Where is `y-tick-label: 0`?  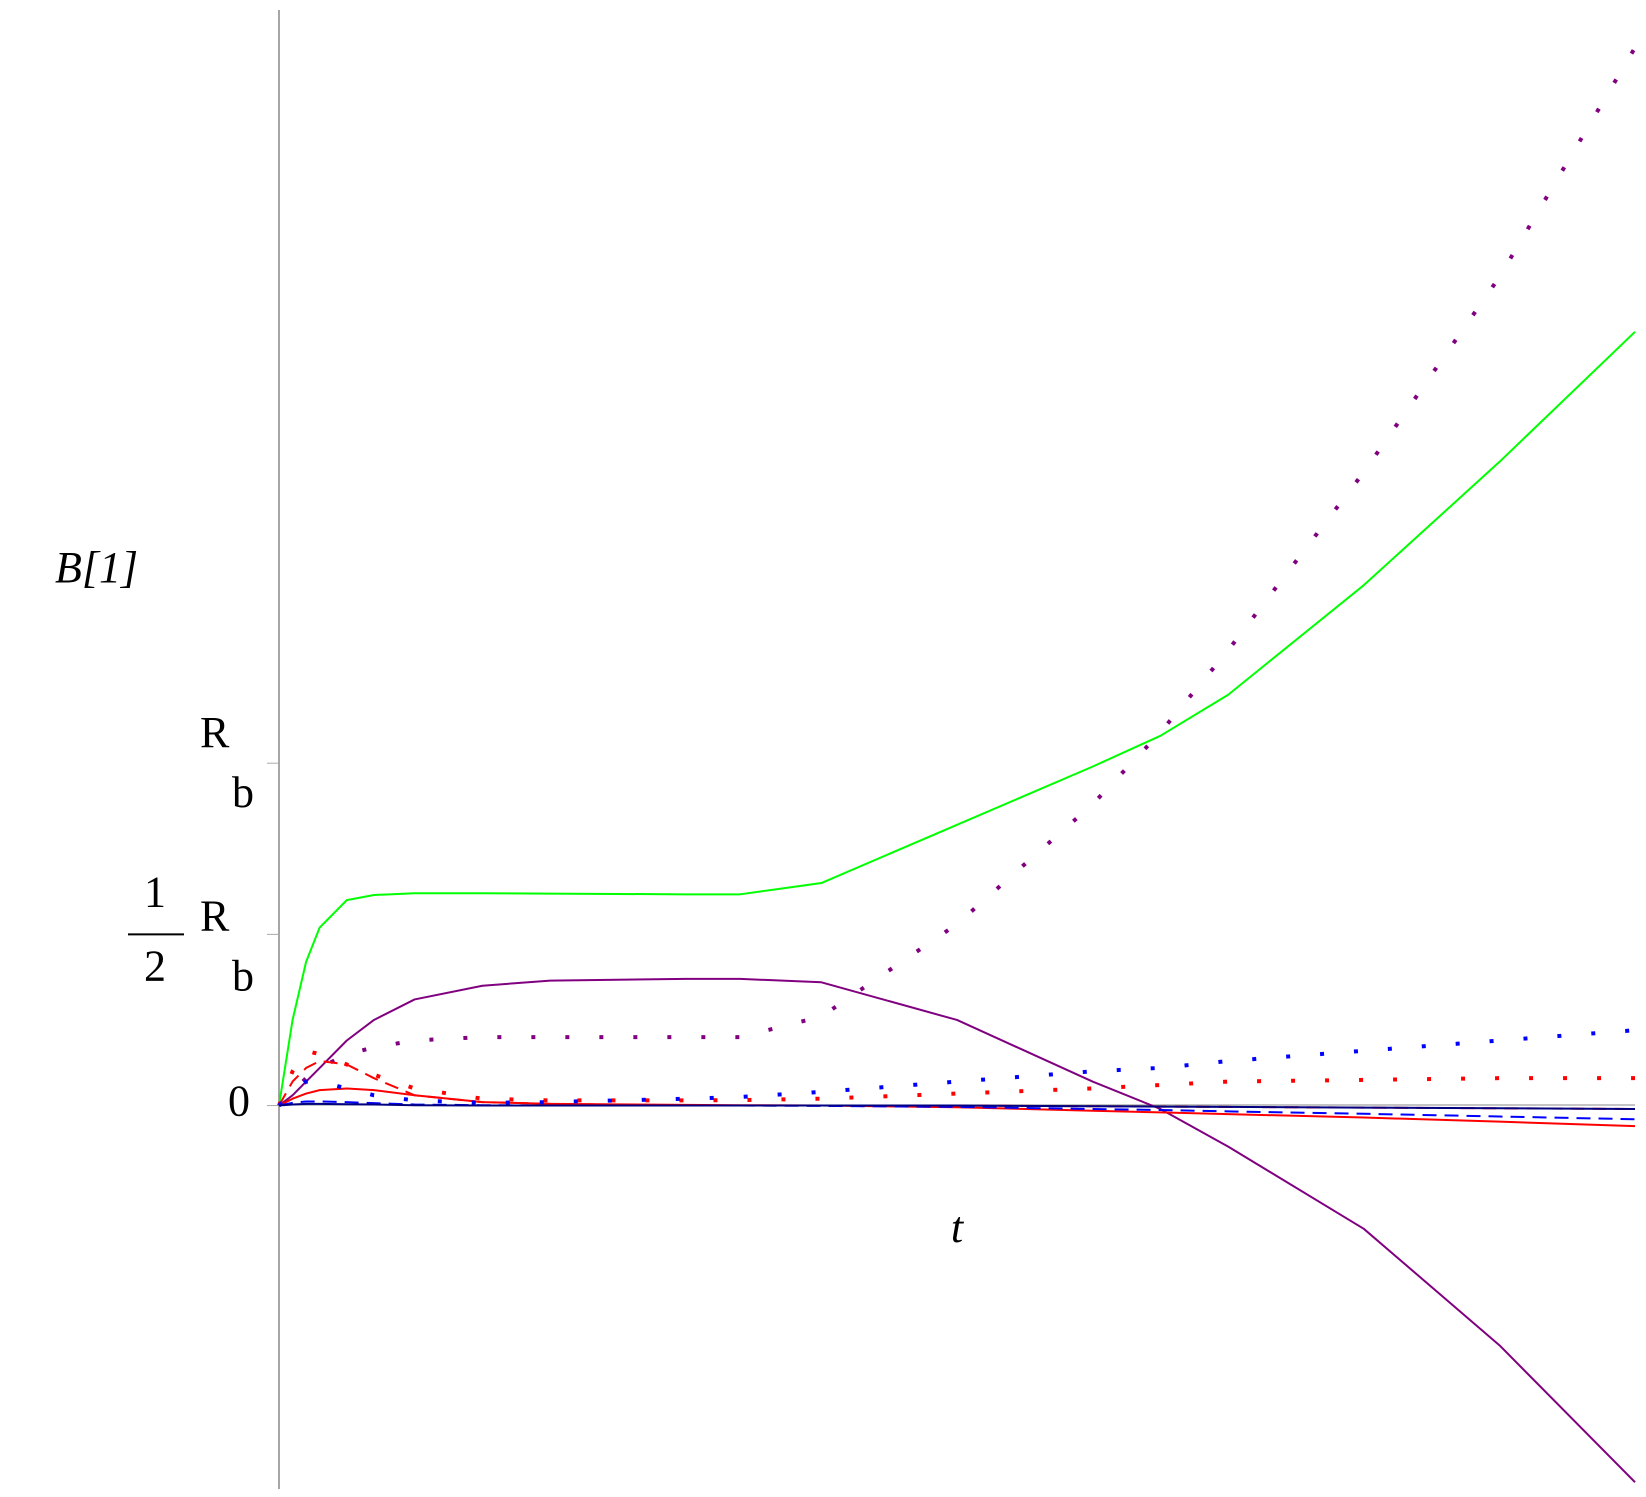
y-tick-label: 0 is located at coordinates (239, 1101).